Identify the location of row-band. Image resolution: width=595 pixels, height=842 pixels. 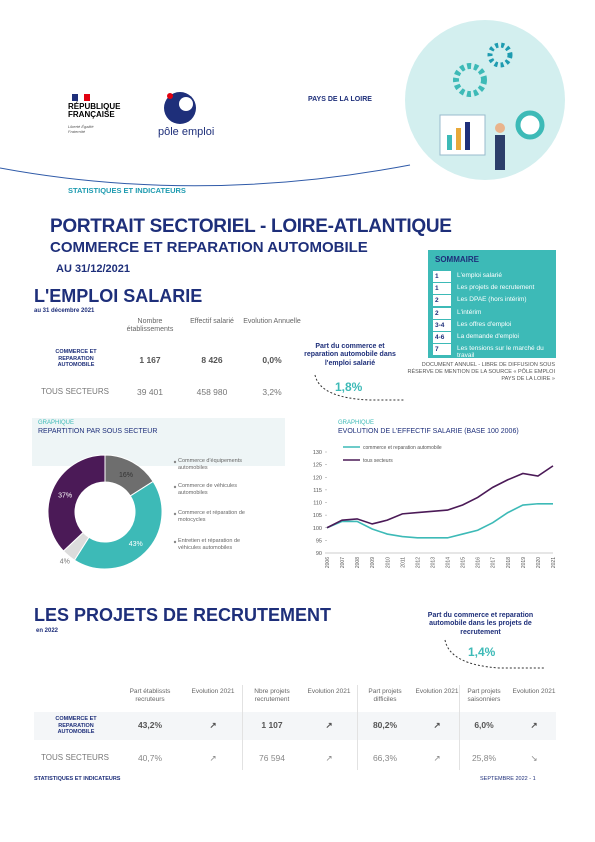
(295, 726).